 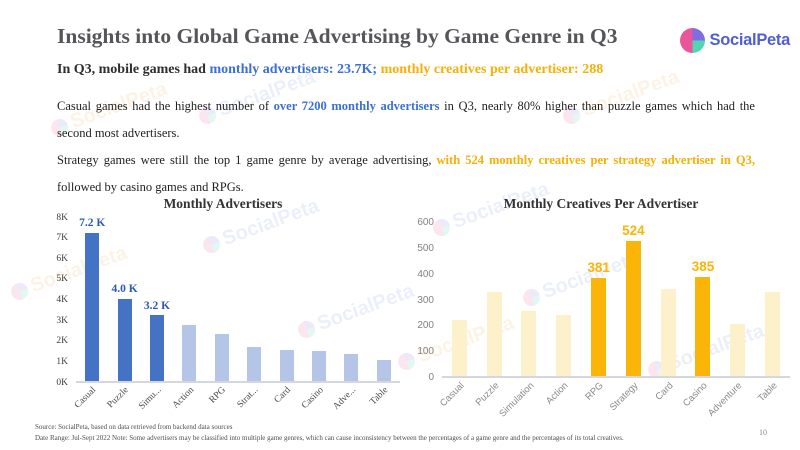 I want to click on bar-group: RPG, so click(x=222, y=311).